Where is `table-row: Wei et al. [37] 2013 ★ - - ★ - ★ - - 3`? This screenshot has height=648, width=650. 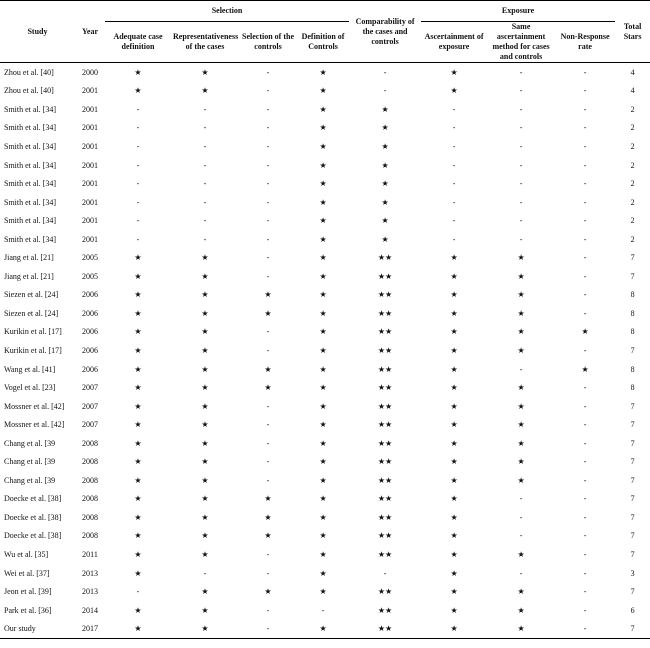
table-row: Wei et al. [37] 2013 ★ - - ★ - ★ - - 3 is located at coordinates (325, 573).